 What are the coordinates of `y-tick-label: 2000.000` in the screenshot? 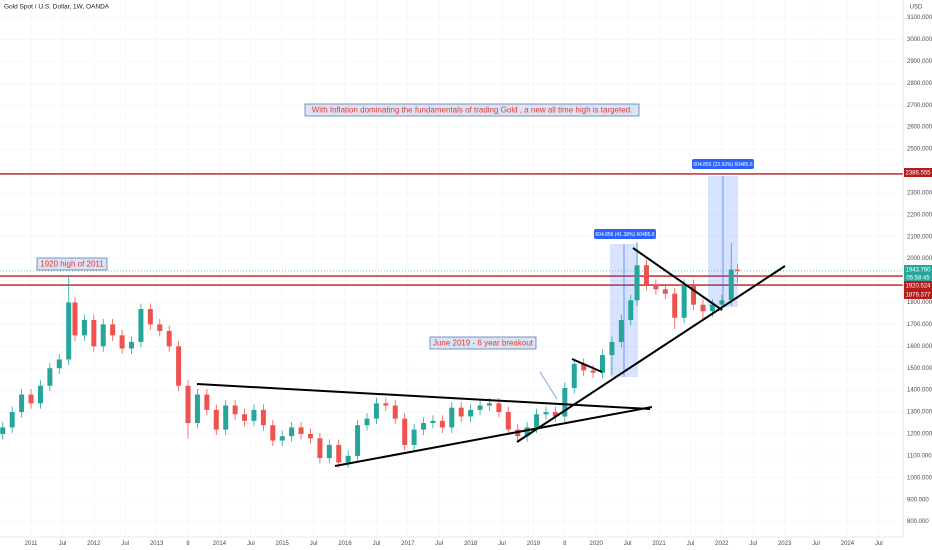 It's located at (919, 259).